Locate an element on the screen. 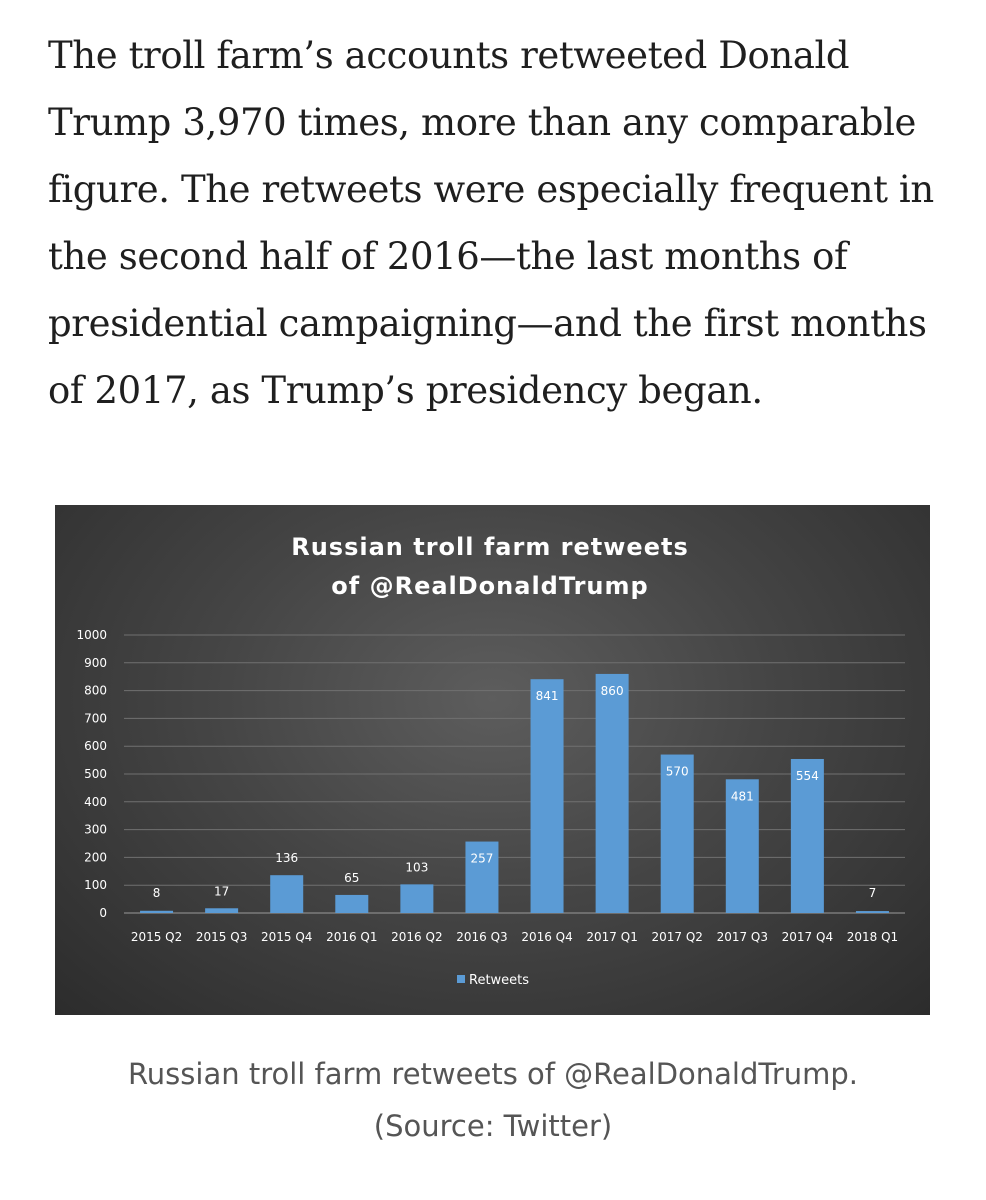  data-label: 17 is located at coordinates (221, 891).